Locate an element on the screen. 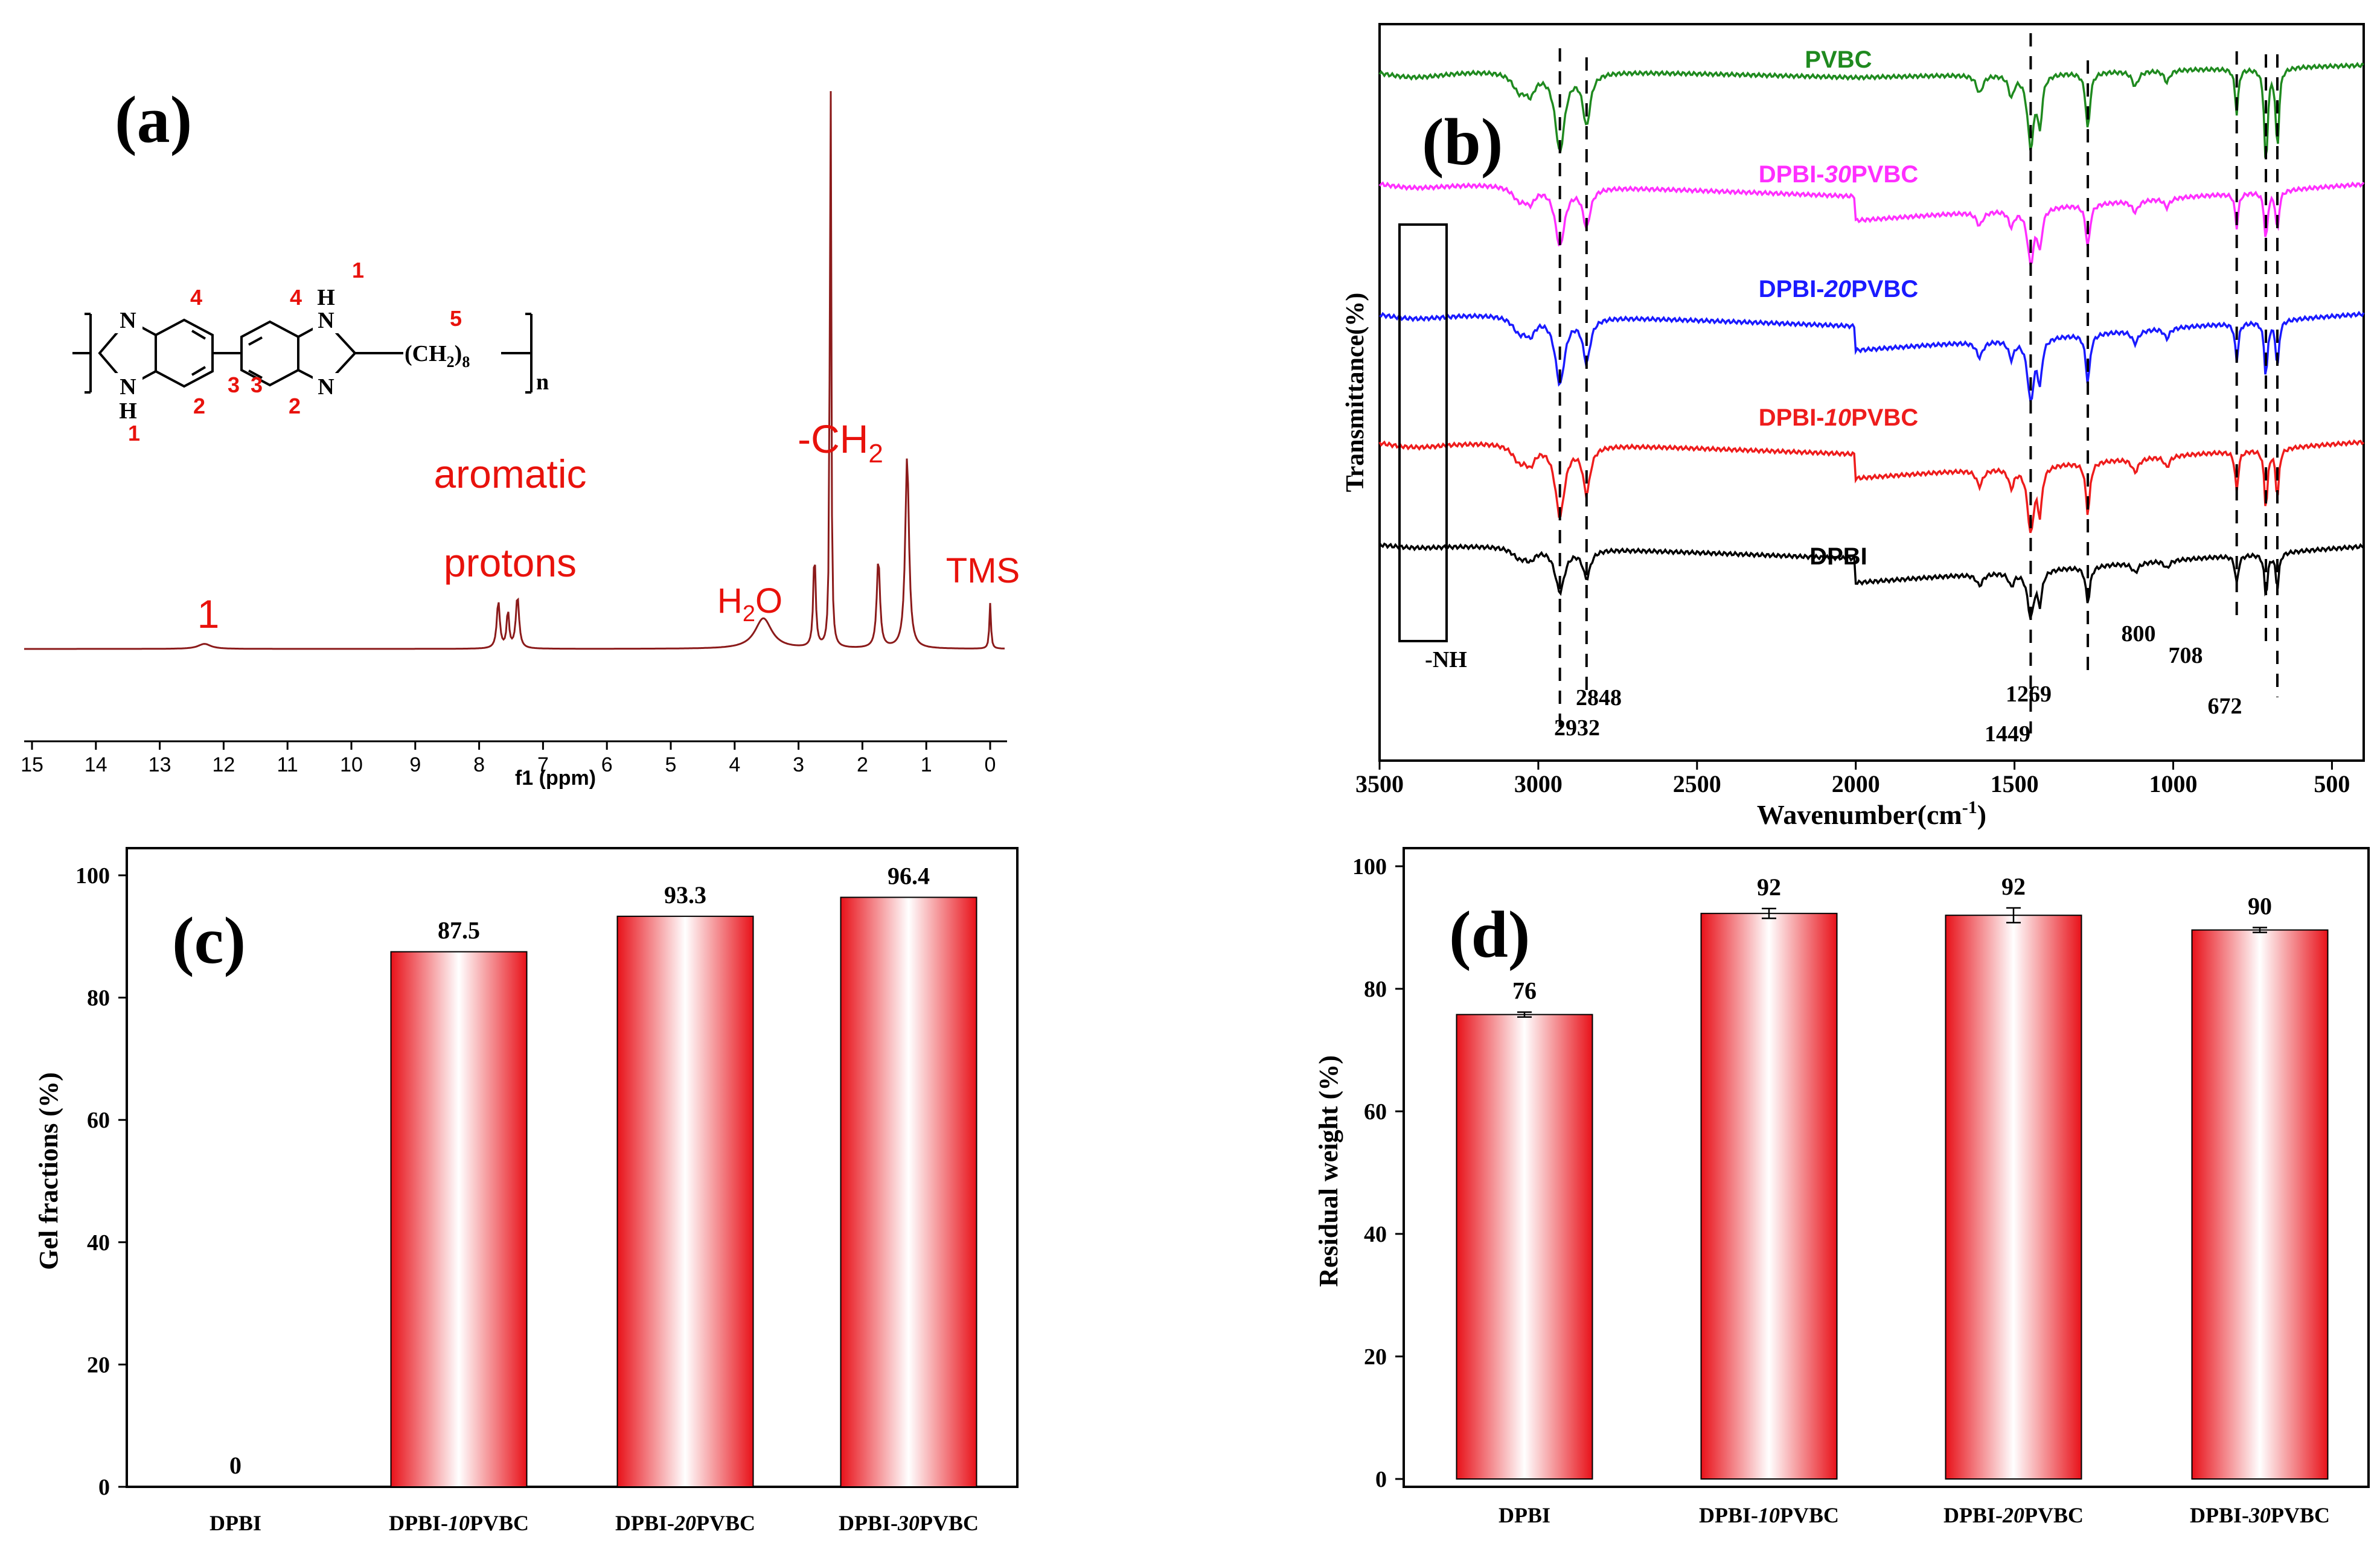 Image resolution: width=2380 pixels, height=1549 pixels. d-x-tick-label: DPBI is located at coordinates (1524, 1515).